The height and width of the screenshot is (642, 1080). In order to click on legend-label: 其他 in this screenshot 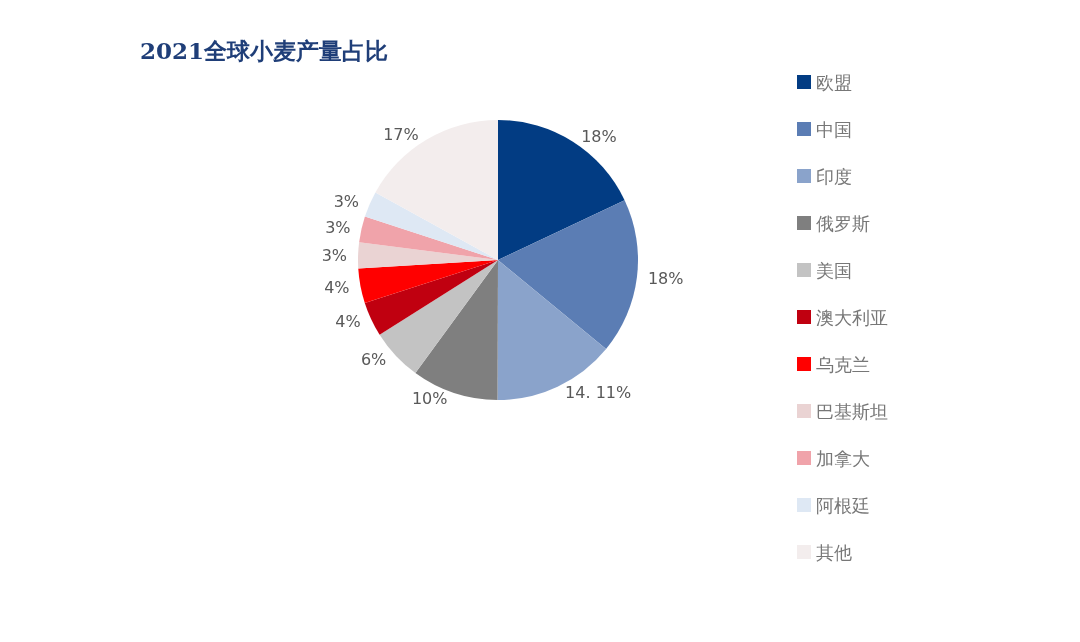, I will do `click(834, 552)`.